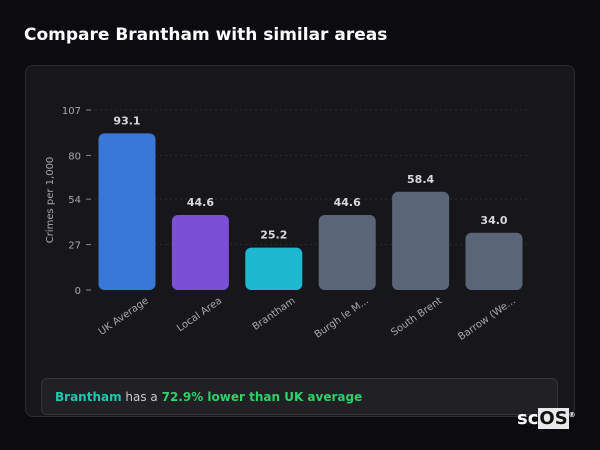 The image size is (600, 450). Describe the element at coordinates (74, 200) in the screenshot. I see `y-tick-label: 54` at that location.